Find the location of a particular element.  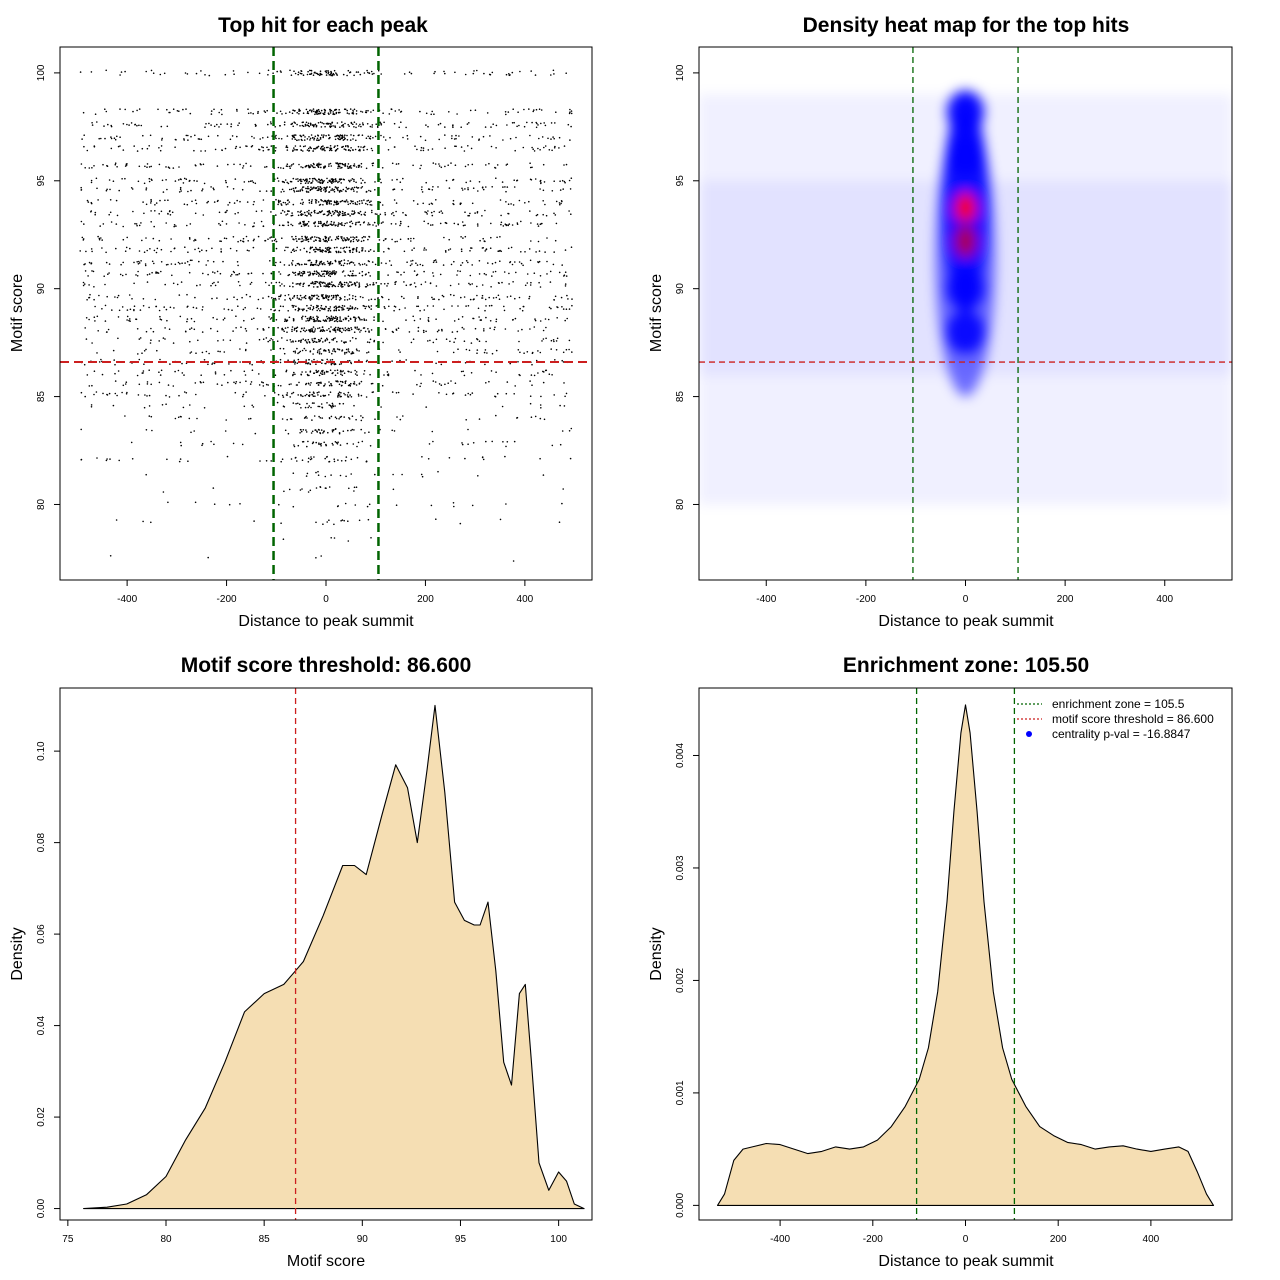

x-tick-label: 85 is located at coordinates (265, 1239).